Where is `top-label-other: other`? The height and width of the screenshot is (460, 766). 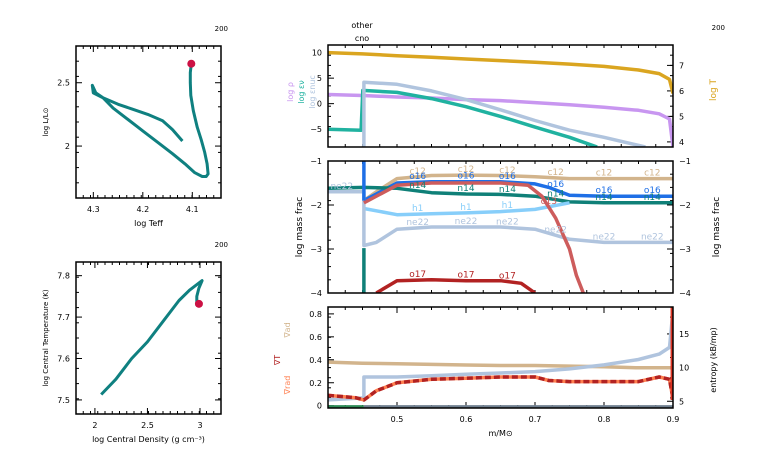 top-label-other: other is located at coordinates (362, 25).